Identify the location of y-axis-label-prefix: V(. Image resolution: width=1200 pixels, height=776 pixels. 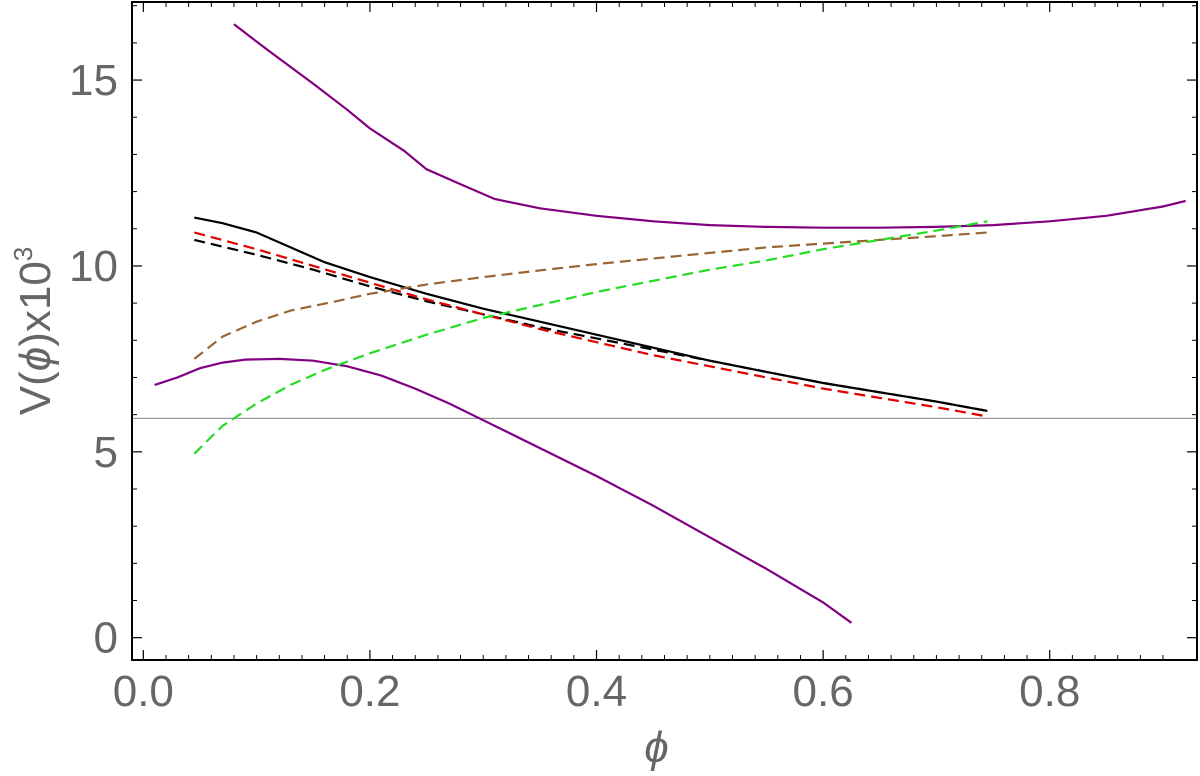
(35, 393).